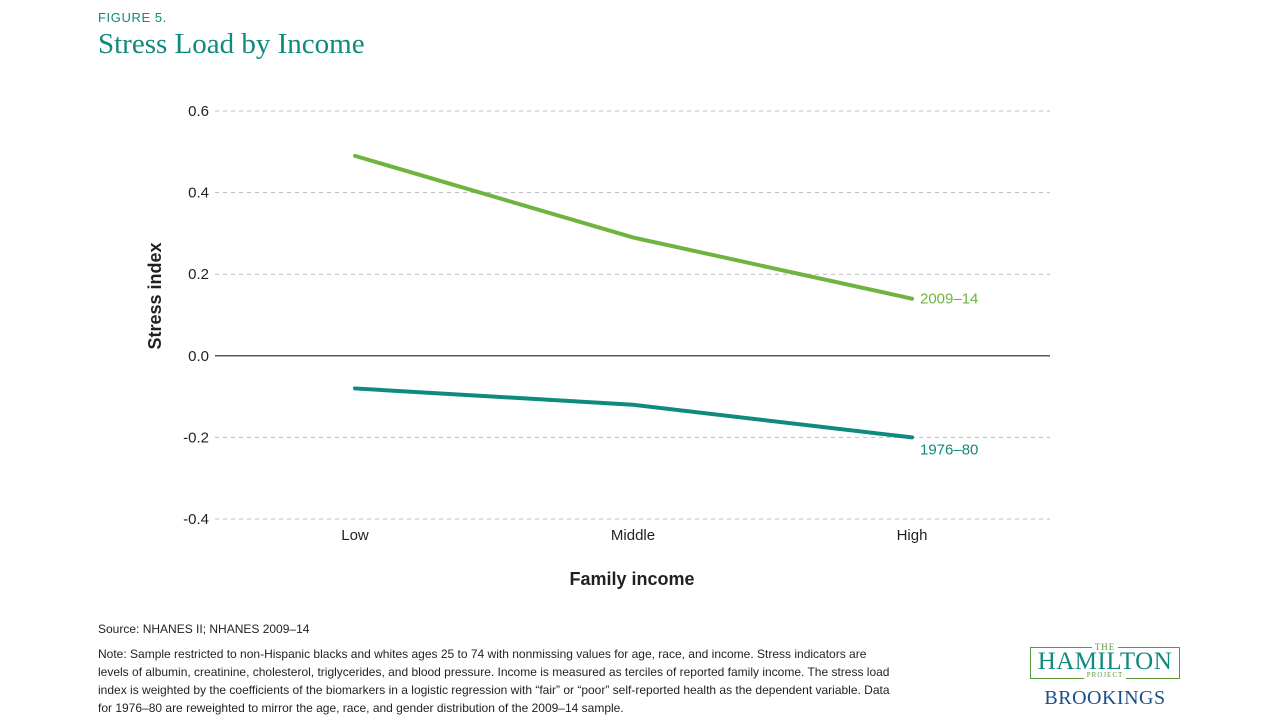 Image resolution: width=1280 pixels, height=720 pixels. I want to click on x-tick-label: Low, so click(355, 535).